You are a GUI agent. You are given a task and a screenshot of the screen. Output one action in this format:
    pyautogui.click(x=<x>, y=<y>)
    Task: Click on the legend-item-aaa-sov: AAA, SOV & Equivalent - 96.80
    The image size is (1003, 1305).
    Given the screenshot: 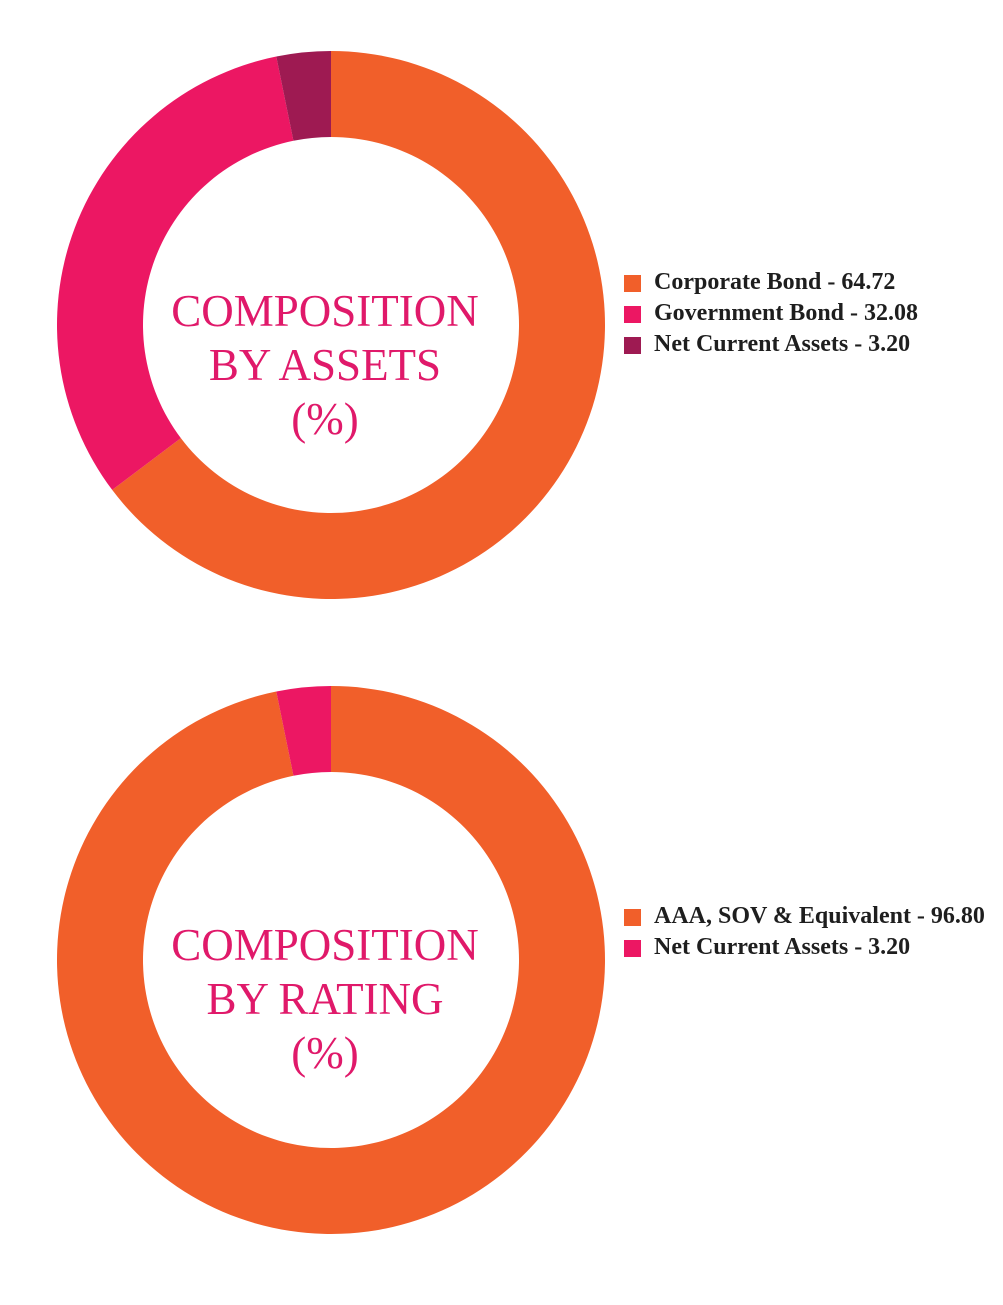 What is the action you would take?
    pyautogui.click(x=809, y=916)
    